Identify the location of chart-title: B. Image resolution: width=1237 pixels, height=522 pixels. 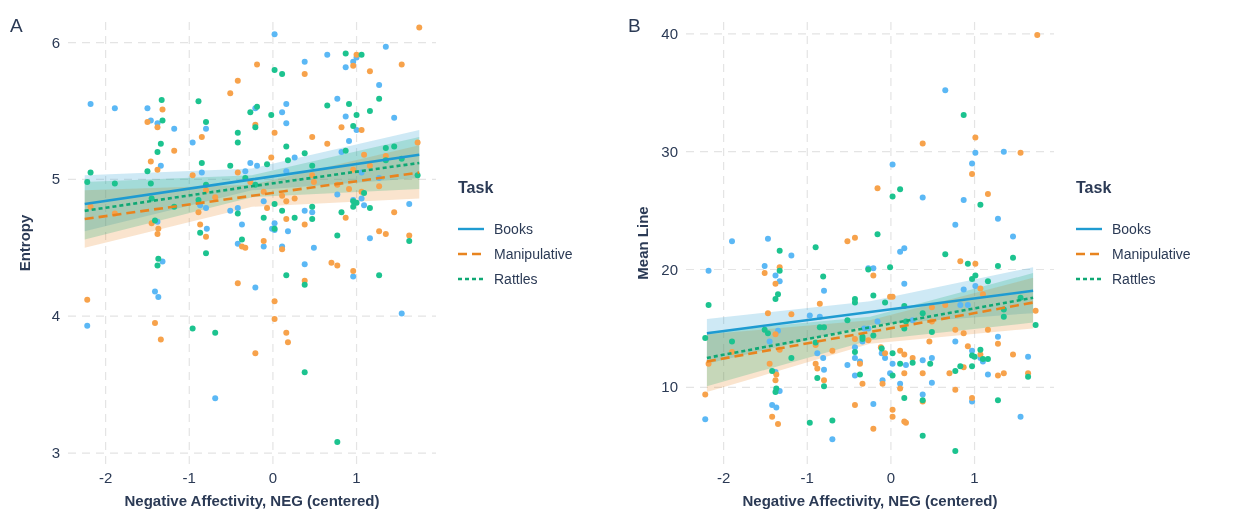
(634, 25).